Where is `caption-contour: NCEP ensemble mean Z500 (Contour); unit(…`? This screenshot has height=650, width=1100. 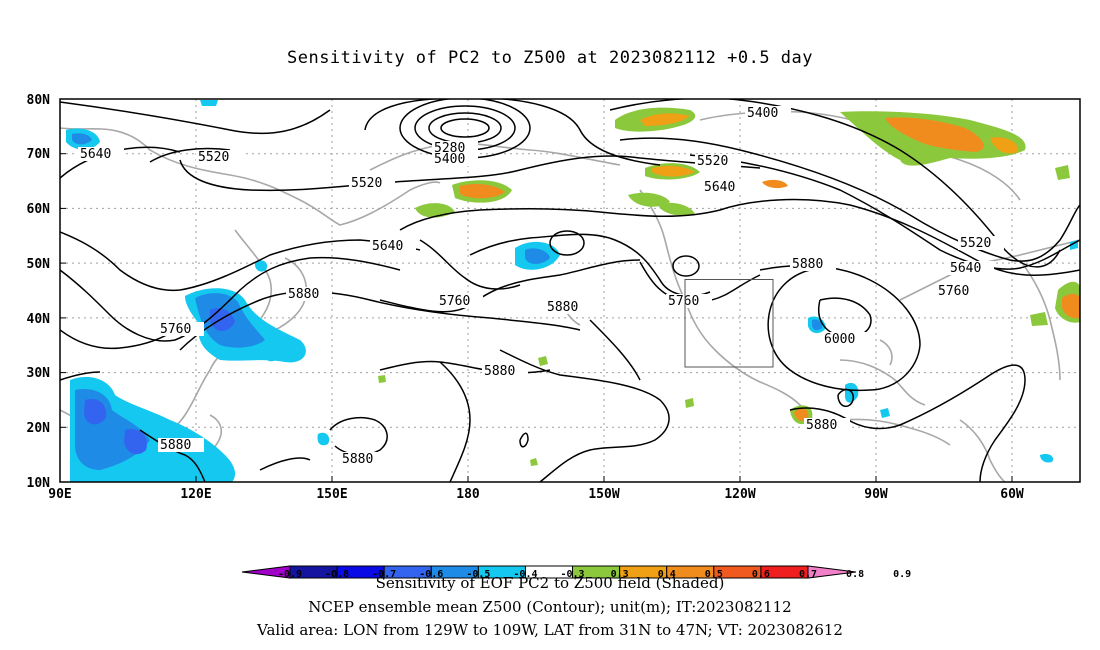 caption-contour: NCEP ensemble mean Z500 (Contour); unit(… is located at coordinates (550, 607).